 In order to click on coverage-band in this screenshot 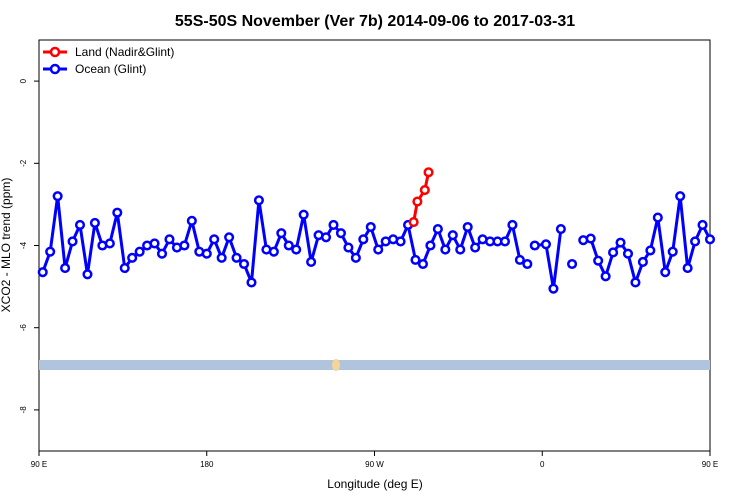, I will do `click(374, 365)`.